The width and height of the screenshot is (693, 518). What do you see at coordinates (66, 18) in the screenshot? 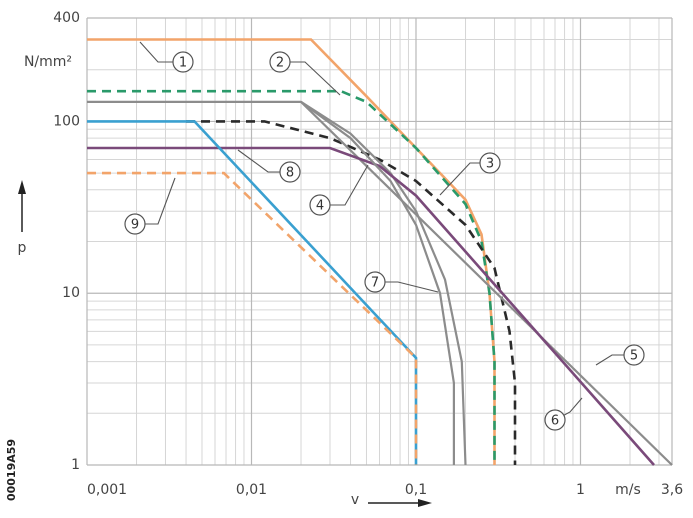
I see `y-tick-label: 400` at bounding box center [66, 18].